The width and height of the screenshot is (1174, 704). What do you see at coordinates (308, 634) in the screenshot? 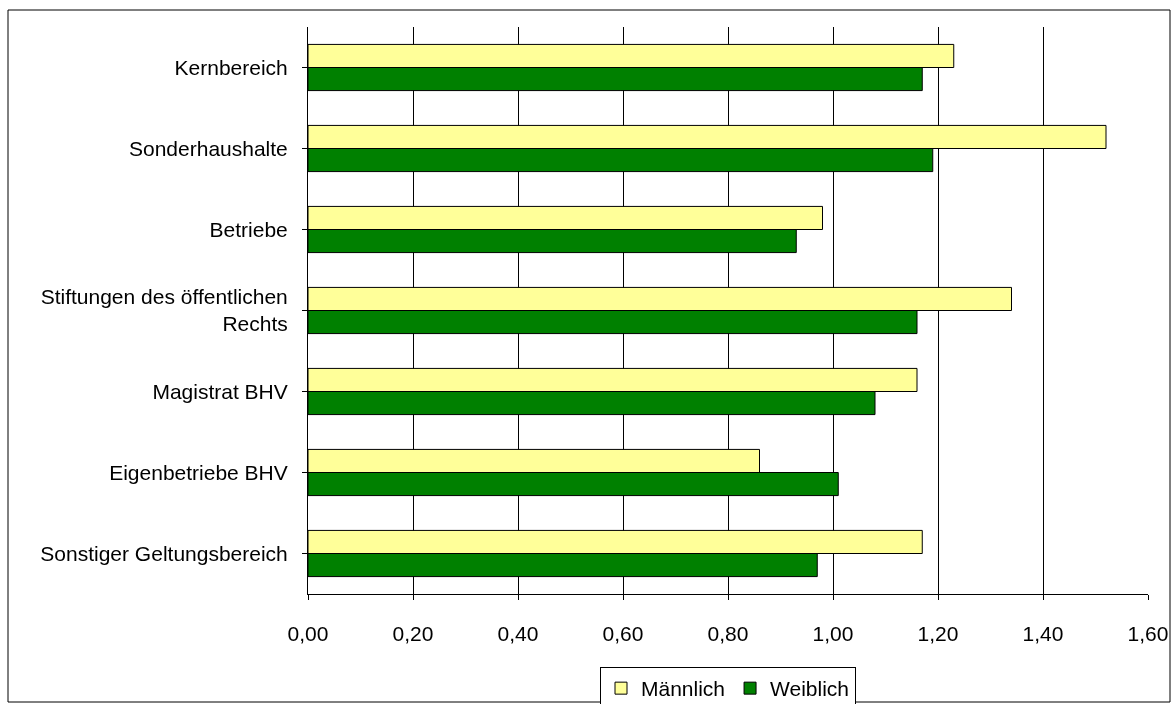
I see `x-tick-label: 0,00` at bounding box center [308, 634].